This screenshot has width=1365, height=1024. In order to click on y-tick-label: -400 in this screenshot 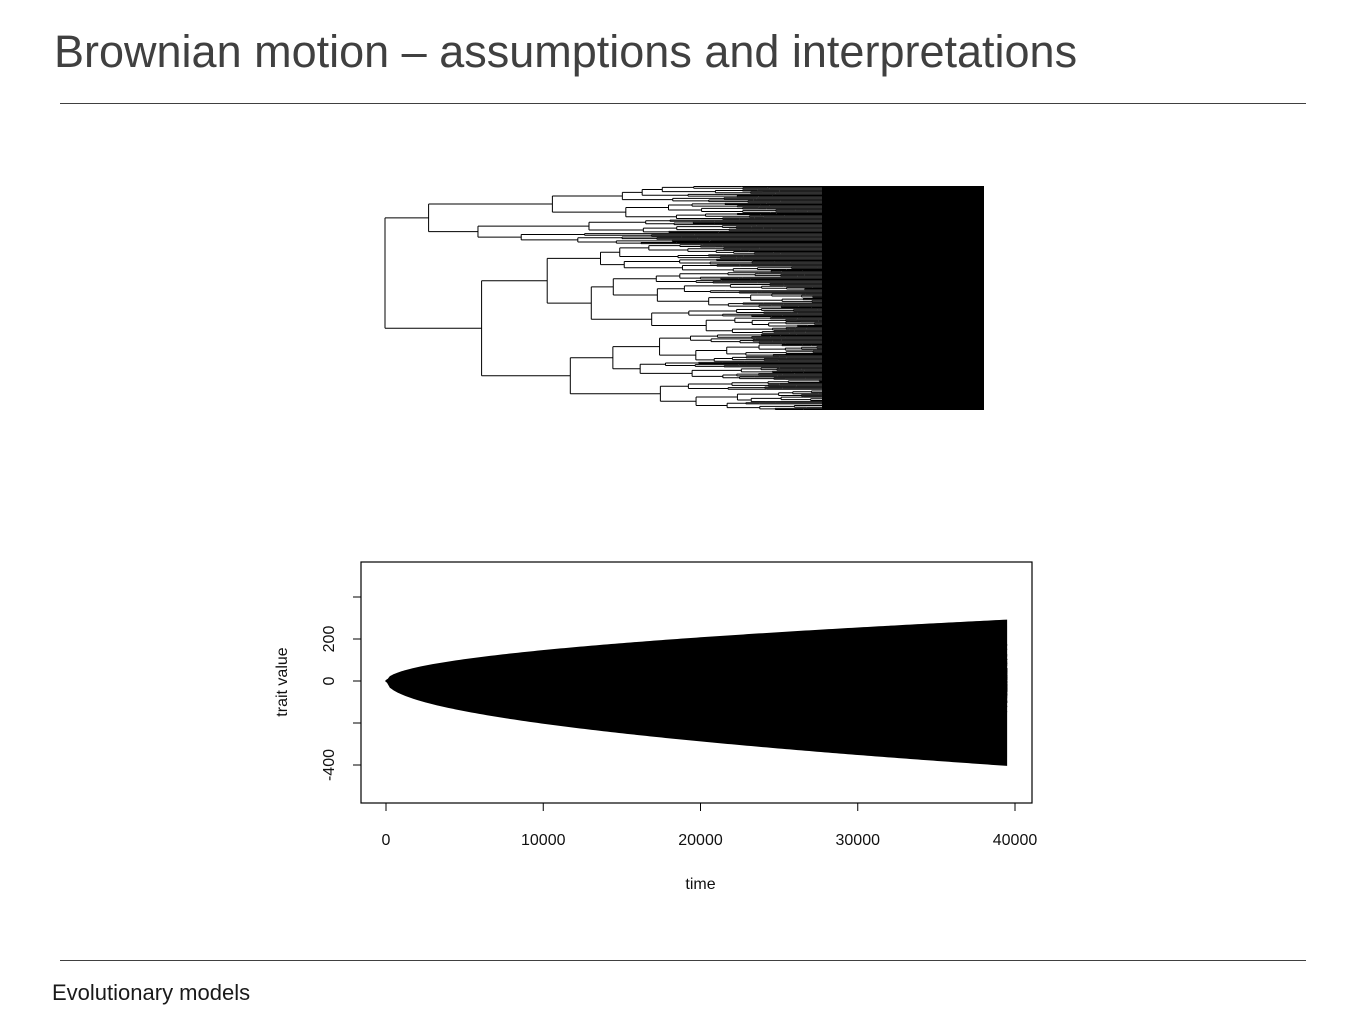, I will do `click(329, 765)`.